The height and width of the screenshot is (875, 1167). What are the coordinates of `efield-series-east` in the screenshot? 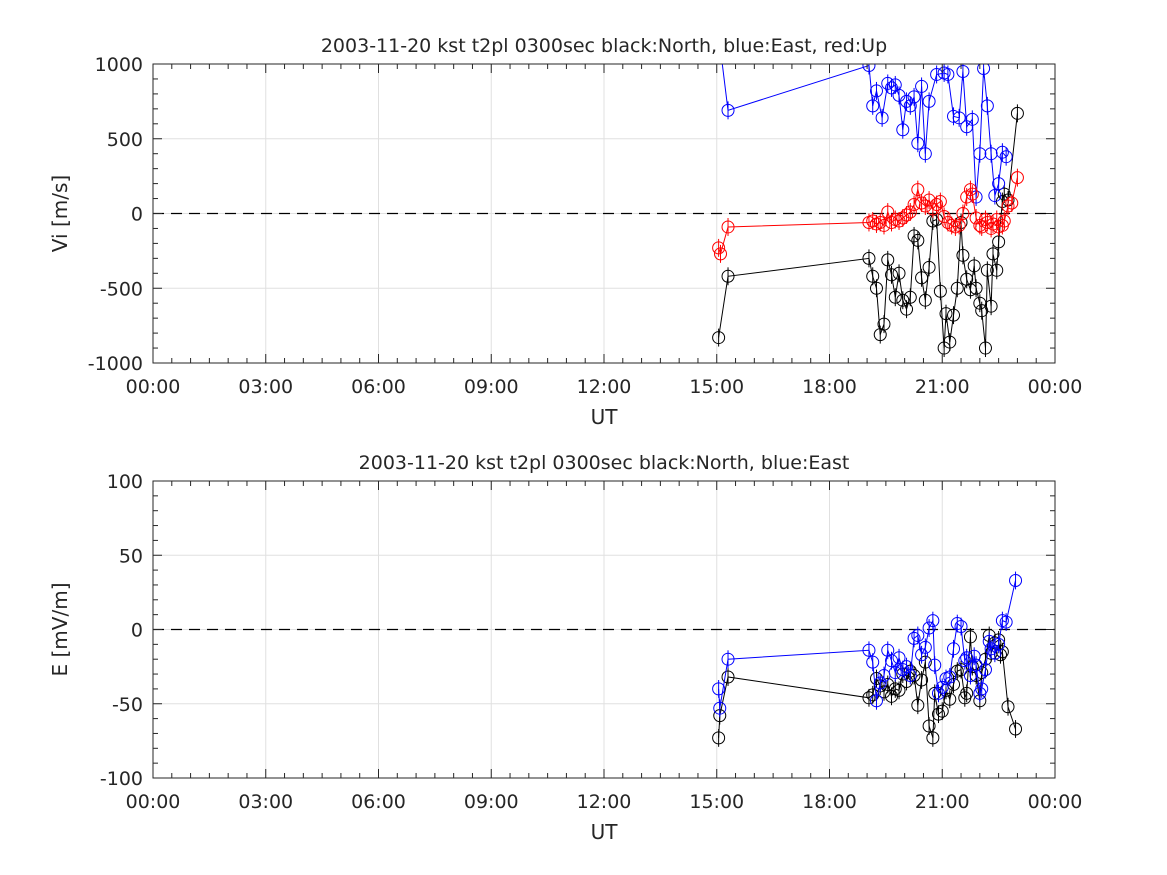 It's located at (867, 644).